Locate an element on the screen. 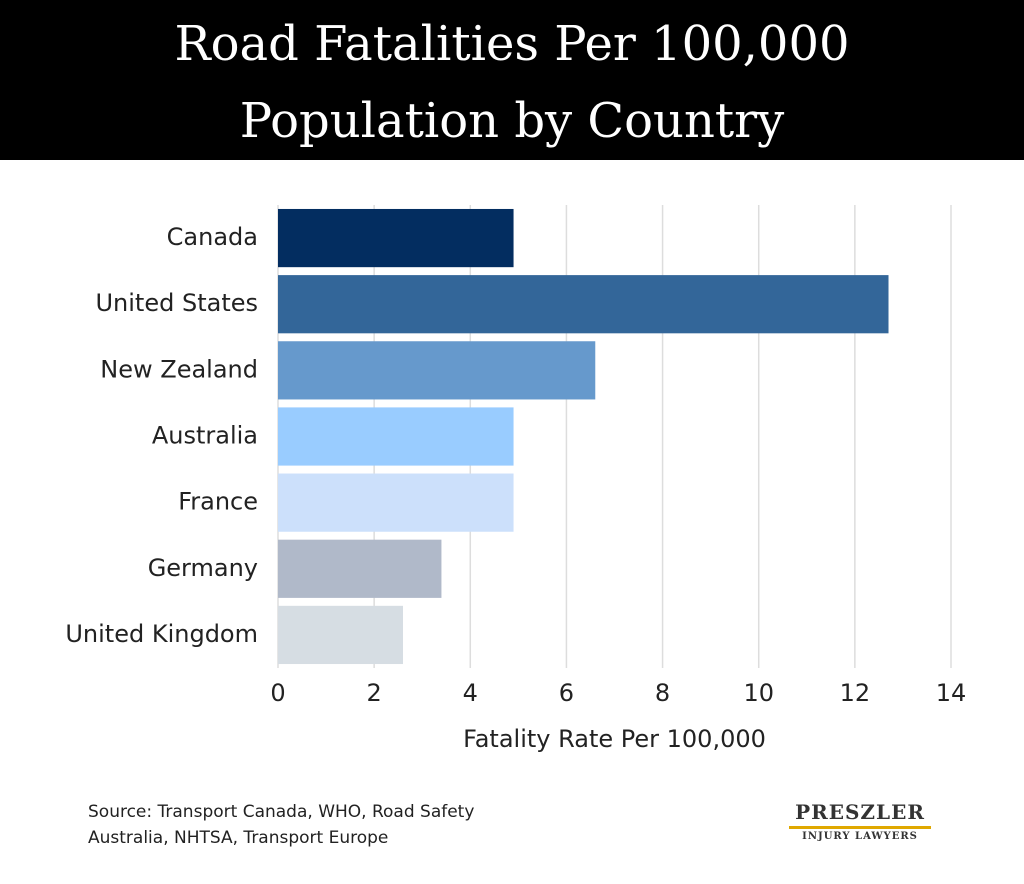 The width and height of the screenshot is (1024, 884). x-tick-label: 0 is located at coordinates (277, 693).